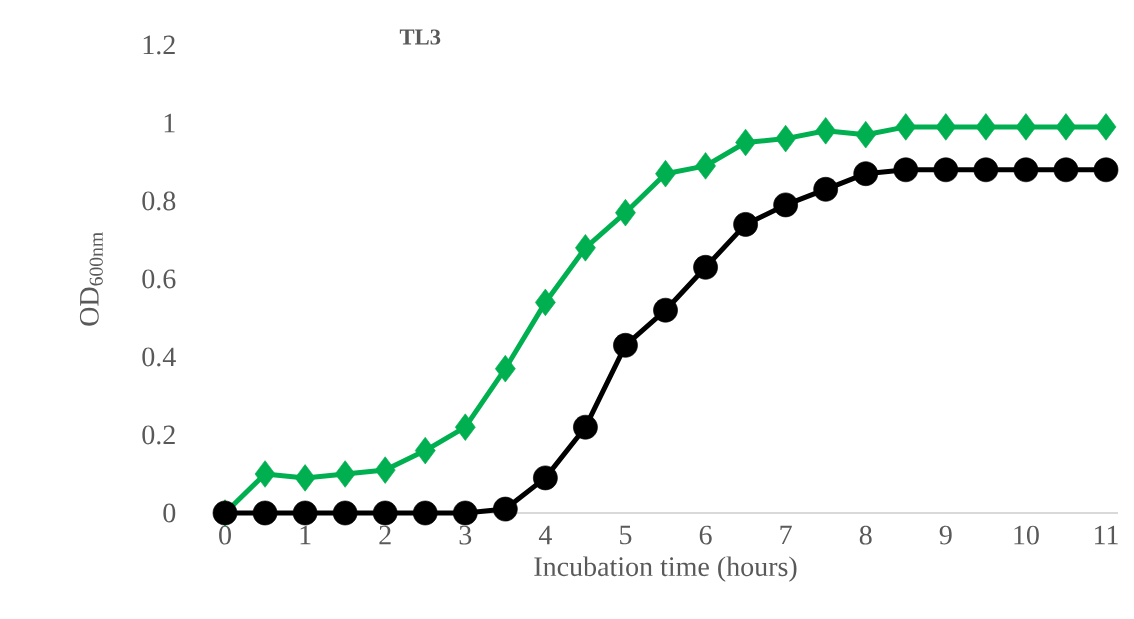  What do you see at coordinates (305, 535) in the screenshot?
I see `x-tick-label: 1` at bounding box center [305, 535].